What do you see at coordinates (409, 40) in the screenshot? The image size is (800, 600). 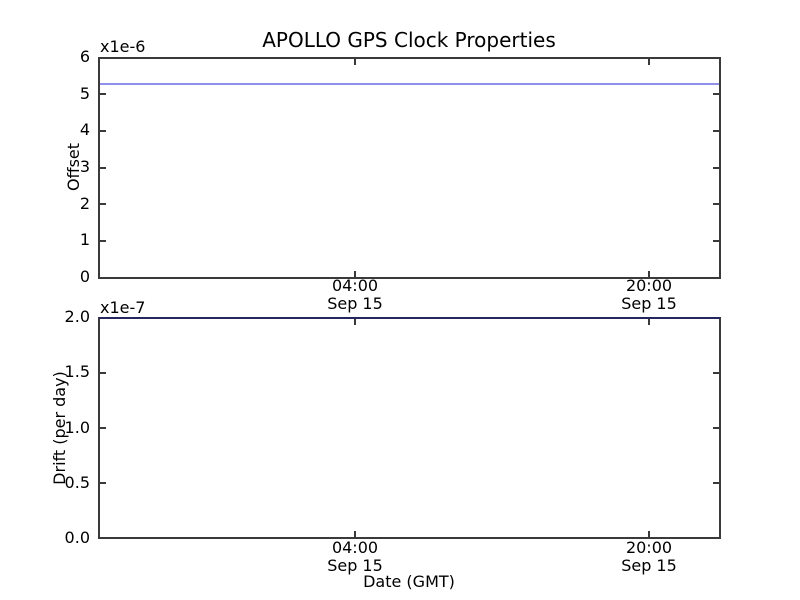 I see `chart-title: APOLLO GPS Clock Properties` at bounding box center [409, 40].